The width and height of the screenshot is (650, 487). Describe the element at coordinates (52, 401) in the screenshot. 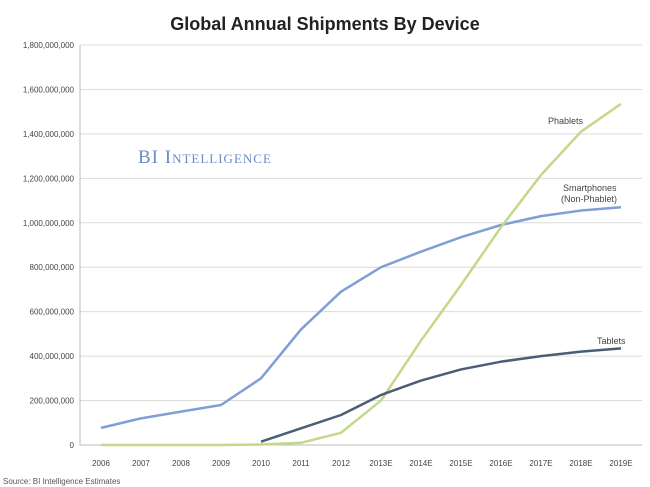

I see `y-tick-label: 200,000,000` at that location.